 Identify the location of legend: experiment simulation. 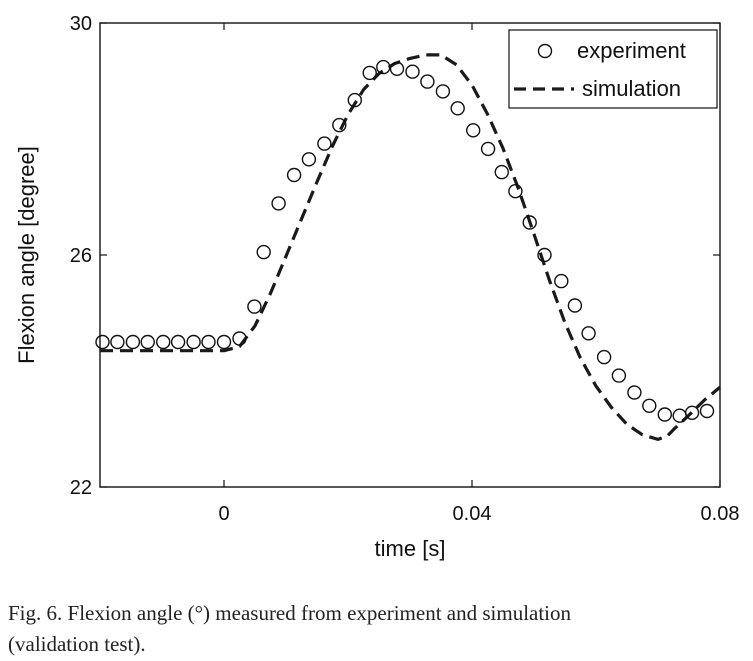
(613, 69).